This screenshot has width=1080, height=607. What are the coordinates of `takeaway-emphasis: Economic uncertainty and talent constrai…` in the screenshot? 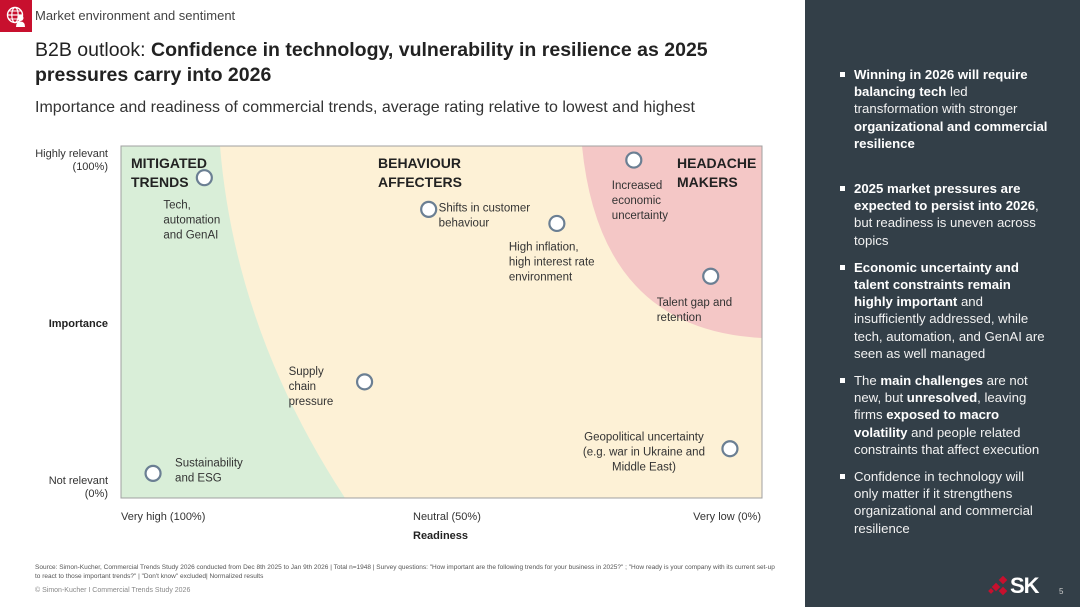 It's located at (936, 284).